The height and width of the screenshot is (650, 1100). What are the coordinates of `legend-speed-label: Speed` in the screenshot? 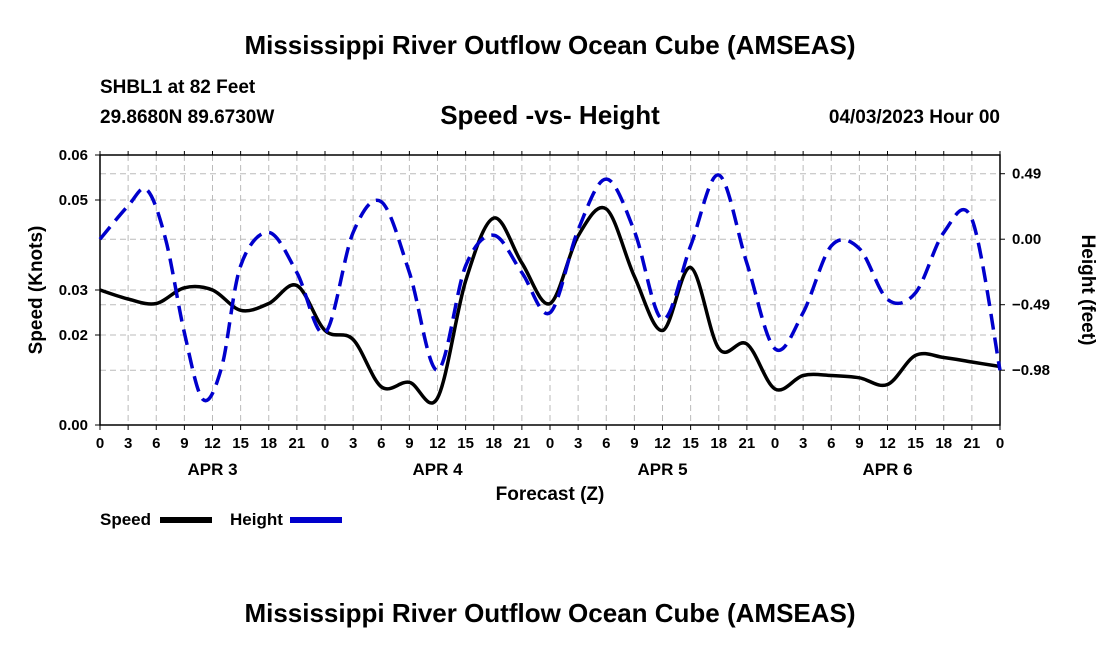 It's located at (125, 519).